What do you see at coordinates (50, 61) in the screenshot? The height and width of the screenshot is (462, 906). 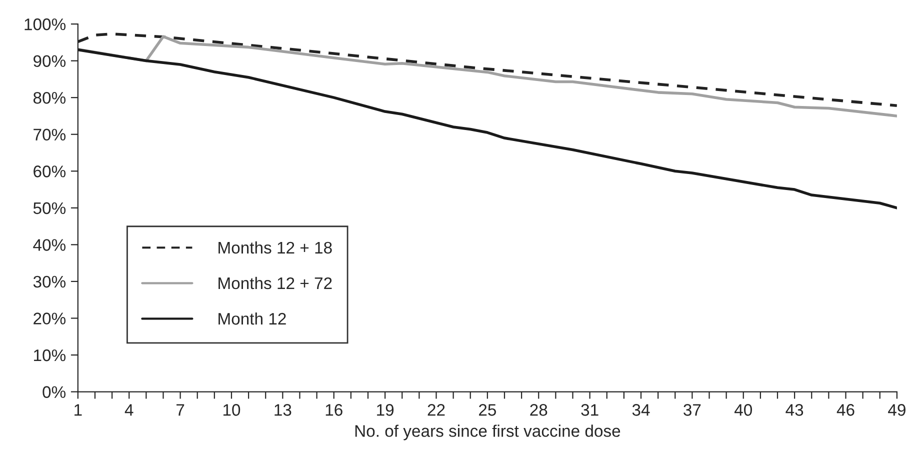 I see `y-tick-label: 90%` at bounding box center [50, 61].